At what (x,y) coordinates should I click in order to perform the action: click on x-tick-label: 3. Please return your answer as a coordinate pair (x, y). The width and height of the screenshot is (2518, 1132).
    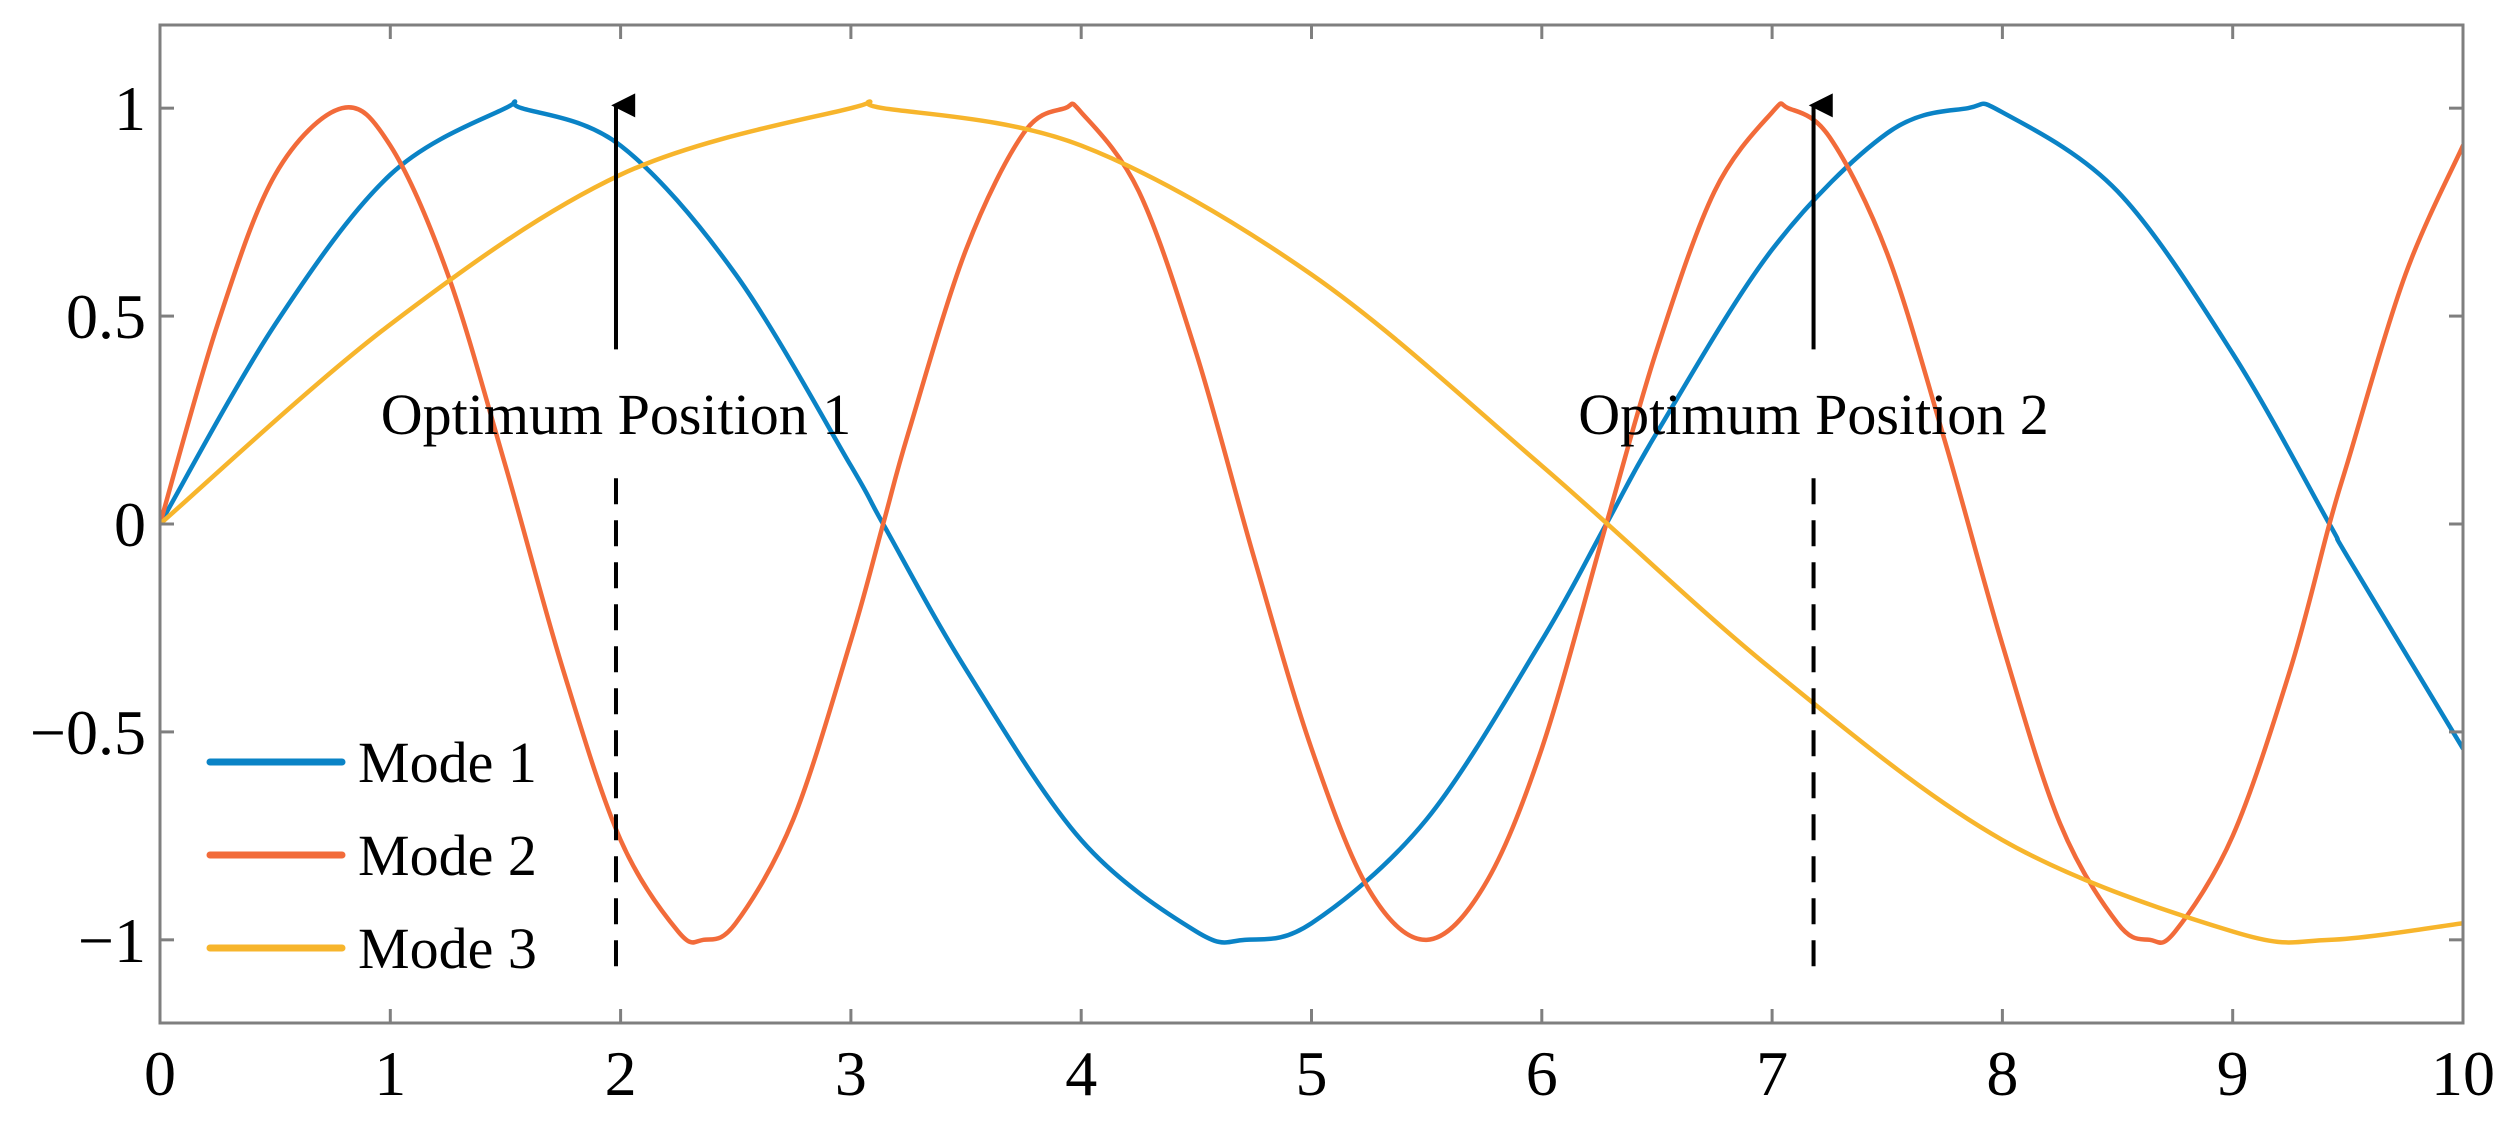
    Looking at the image, I should click on (851, 1073).